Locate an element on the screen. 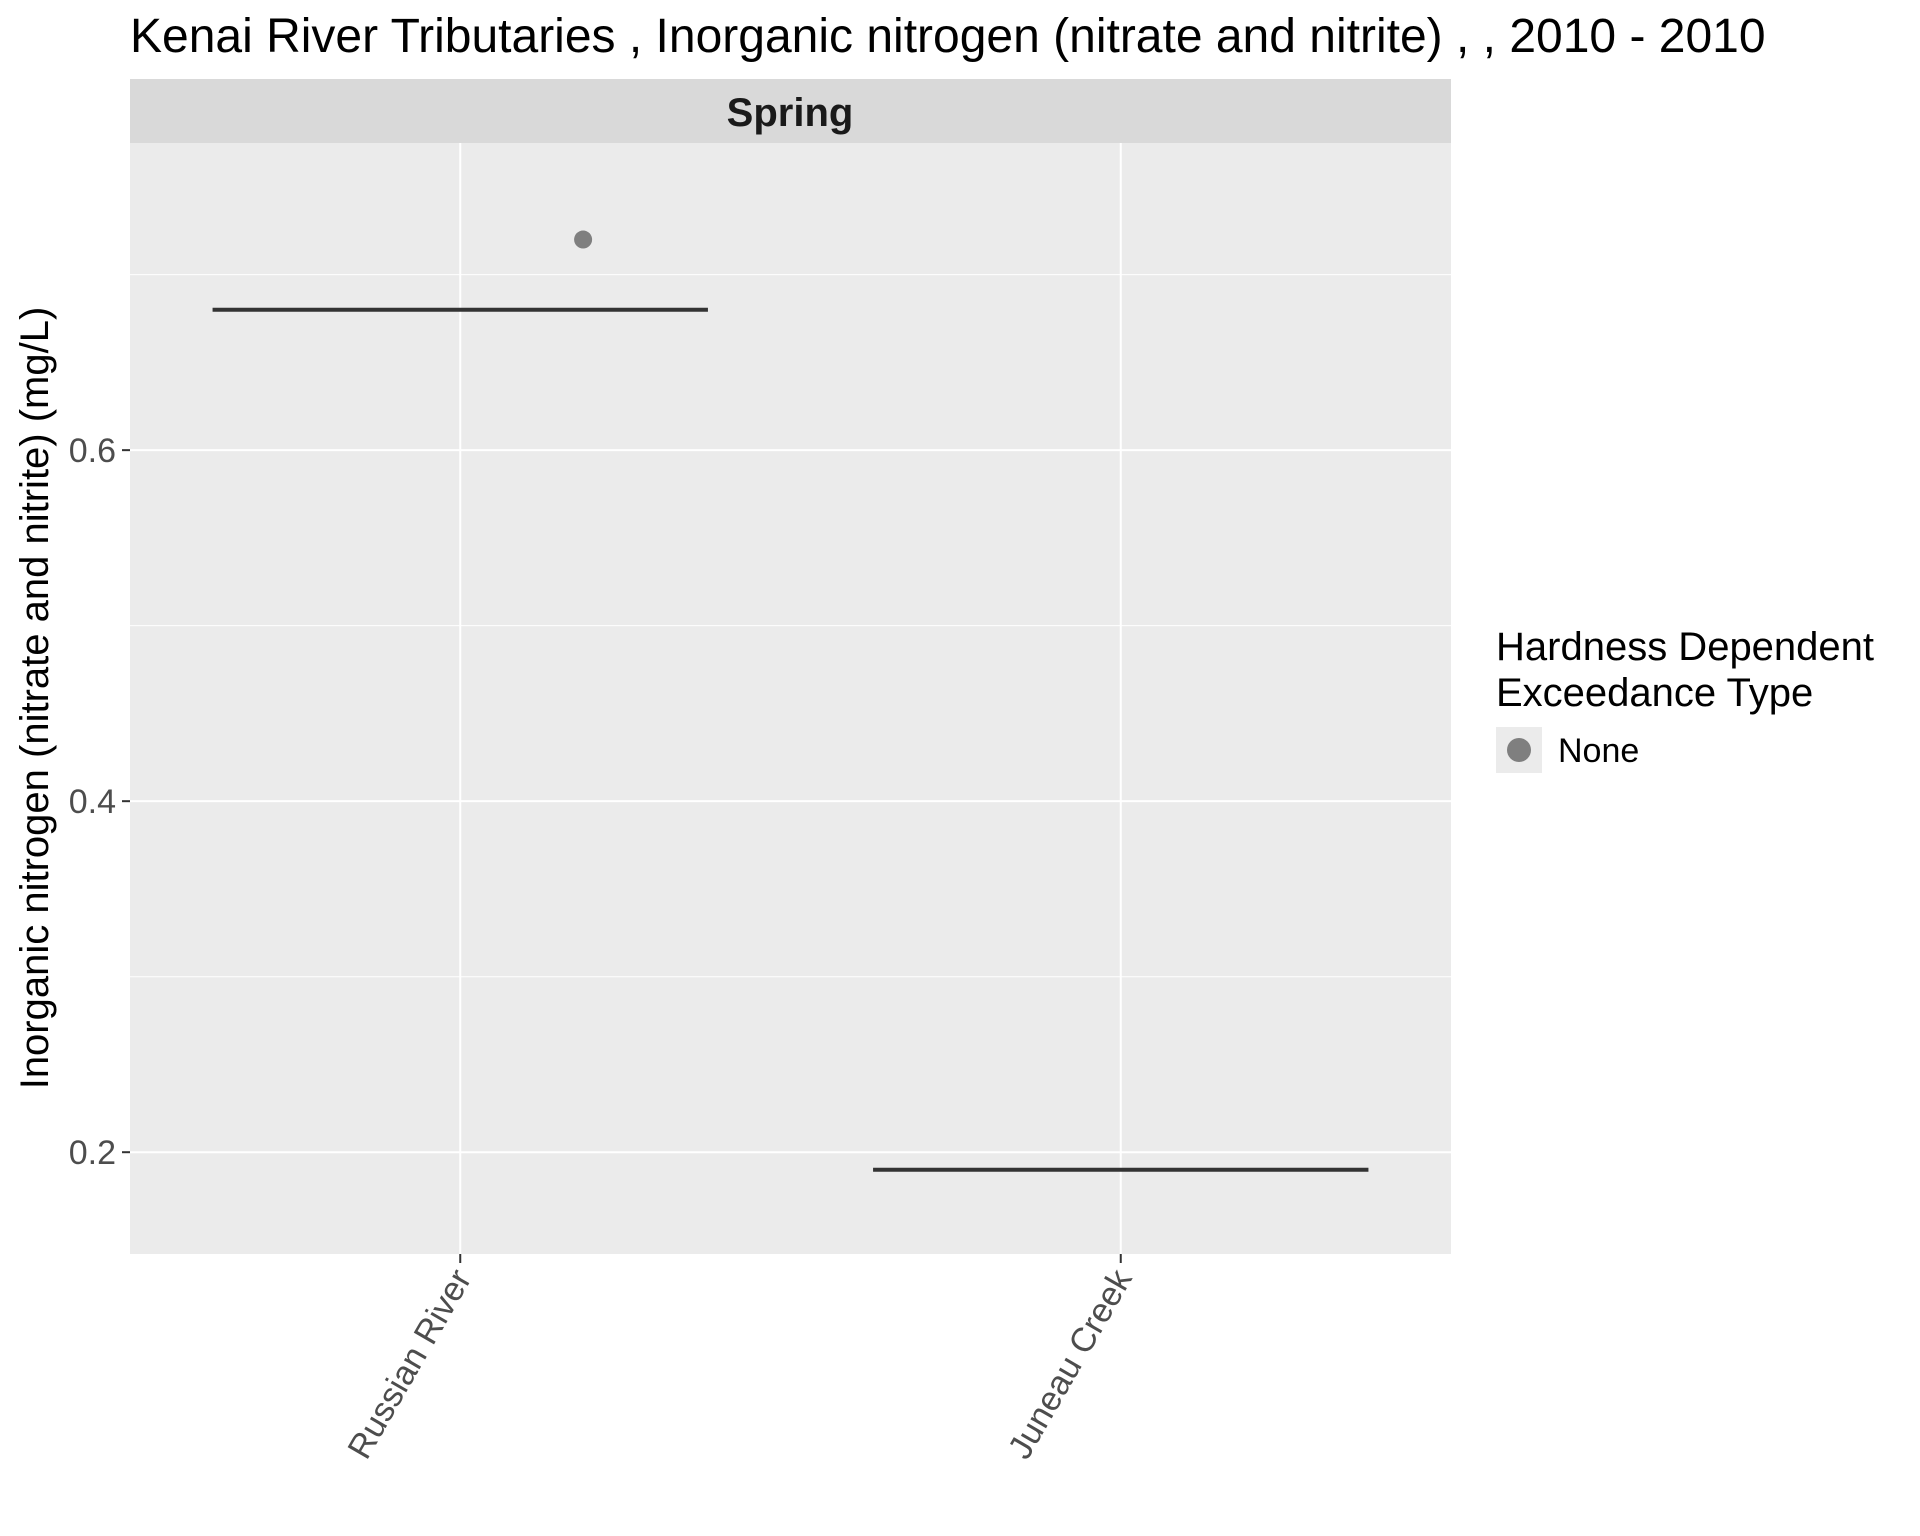  legend-title-line-1: Hardness Dependent is located at coordinates (1685, 647).